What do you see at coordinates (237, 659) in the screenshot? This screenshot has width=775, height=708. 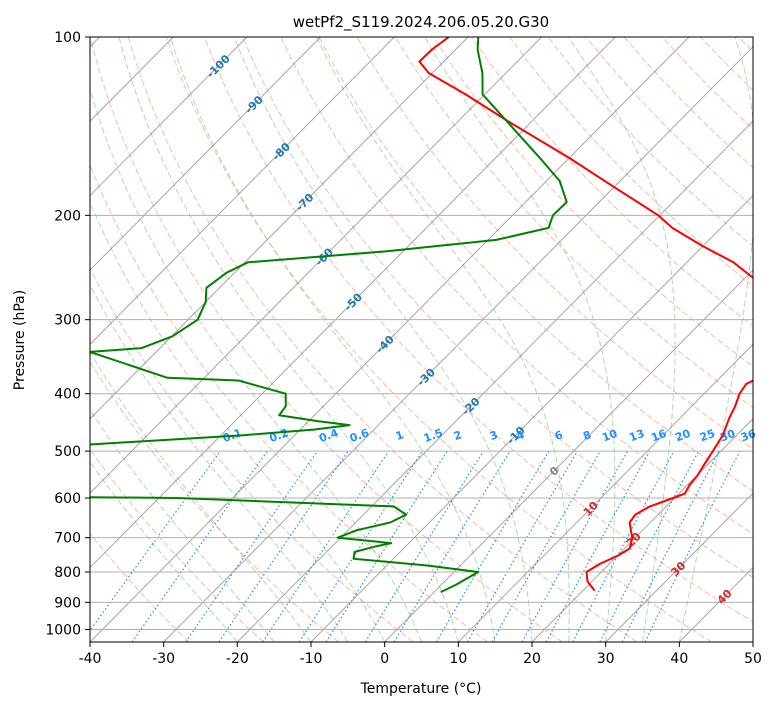 I see `x-tick-label: -20` at bounding box center [237, 659].